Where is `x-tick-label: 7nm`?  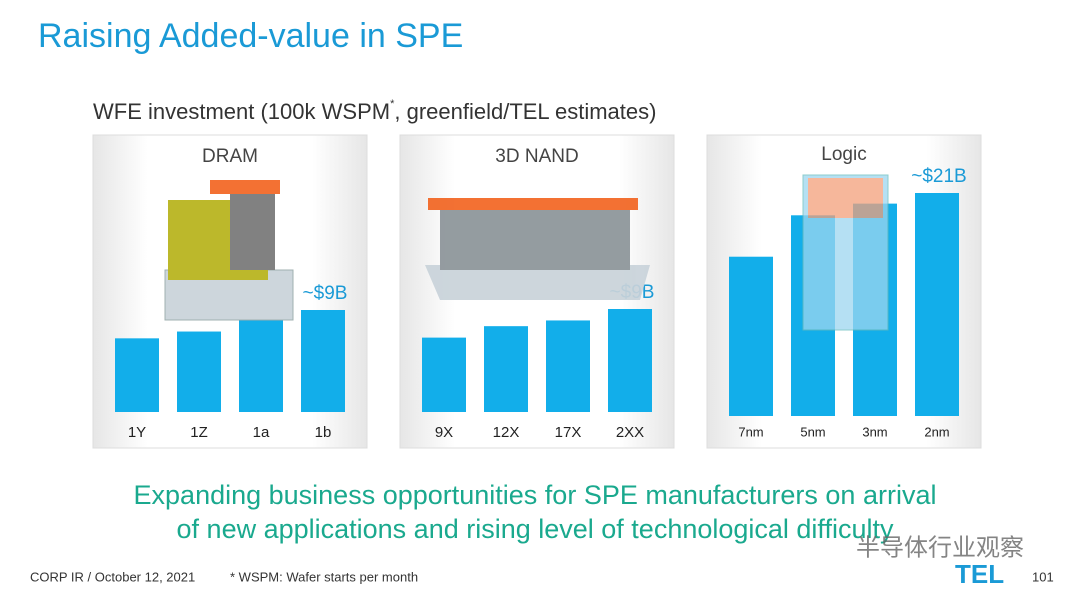
x-tick-label: 7nm is located at coordinates (750, 431).